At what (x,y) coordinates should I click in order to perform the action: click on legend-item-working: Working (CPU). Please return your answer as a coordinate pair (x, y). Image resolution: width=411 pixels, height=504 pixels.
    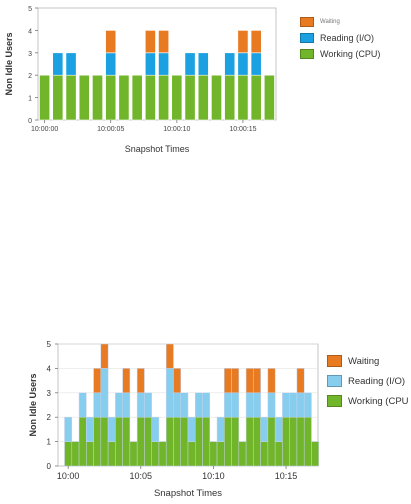
    Looking at the image, I should click on (340, 54).